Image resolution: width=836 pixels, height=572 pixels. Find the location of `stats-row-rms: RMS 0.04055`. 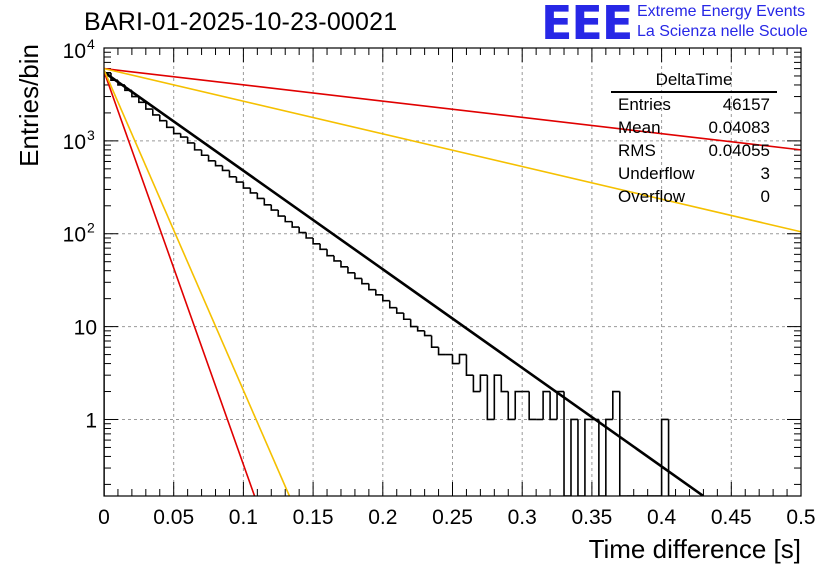

stats-row-rms: RMS 0.04055 is located at coordinates (694, 150).